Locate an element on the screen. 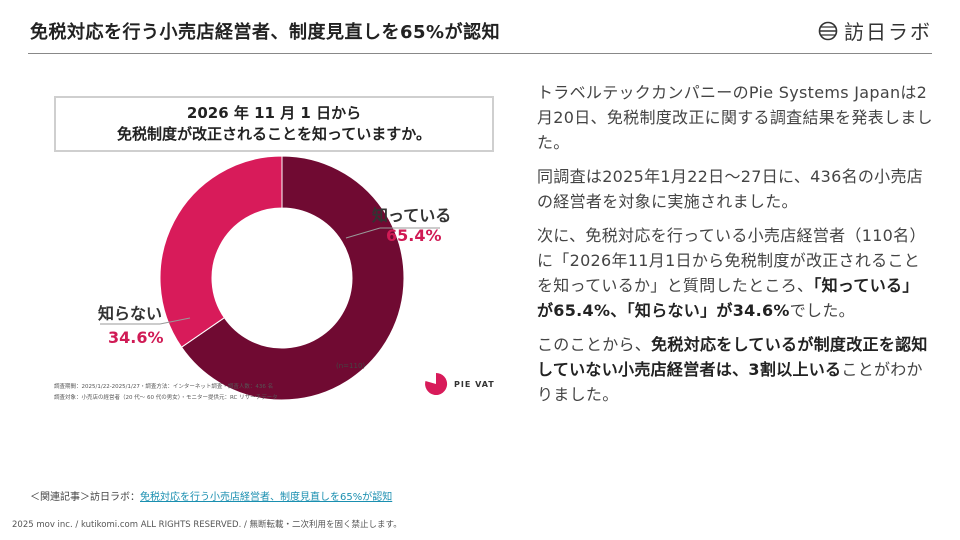 This screenshot has height=540, width=960. pie-vat-logo: PIE VAT is located at coordinates (459, 384).